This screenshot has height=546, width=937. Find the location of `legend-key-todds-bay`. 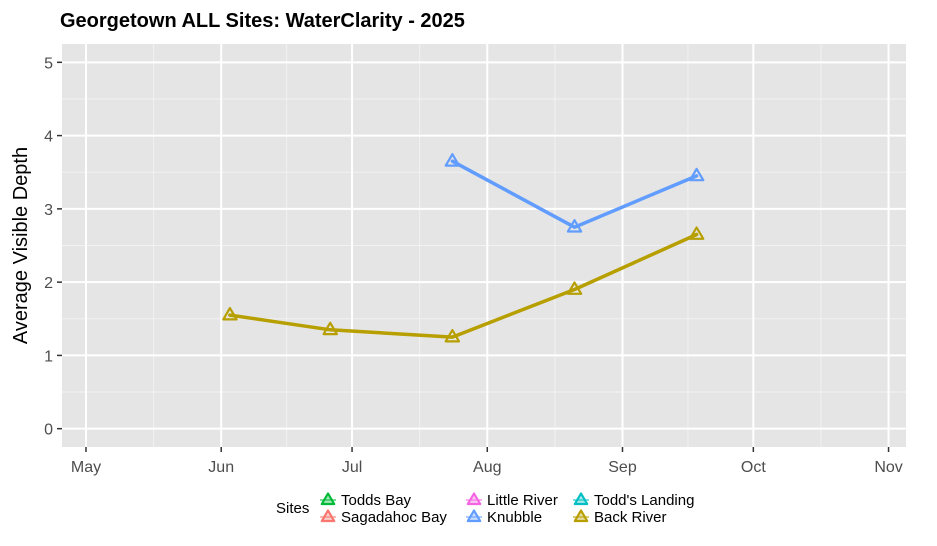

legend-key-todds-bay is located at coordinates (328, 499).